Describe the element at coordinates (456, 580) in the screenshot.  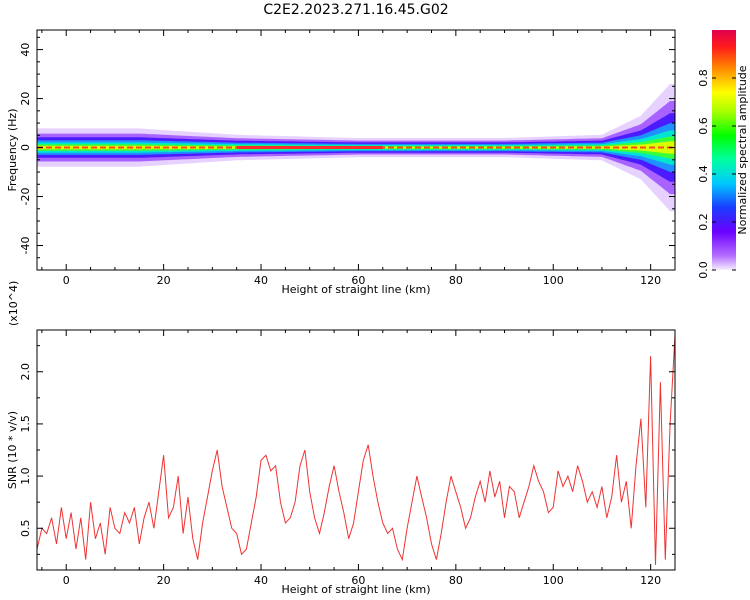
I see `snr-x-tick-label: 80` at that location.